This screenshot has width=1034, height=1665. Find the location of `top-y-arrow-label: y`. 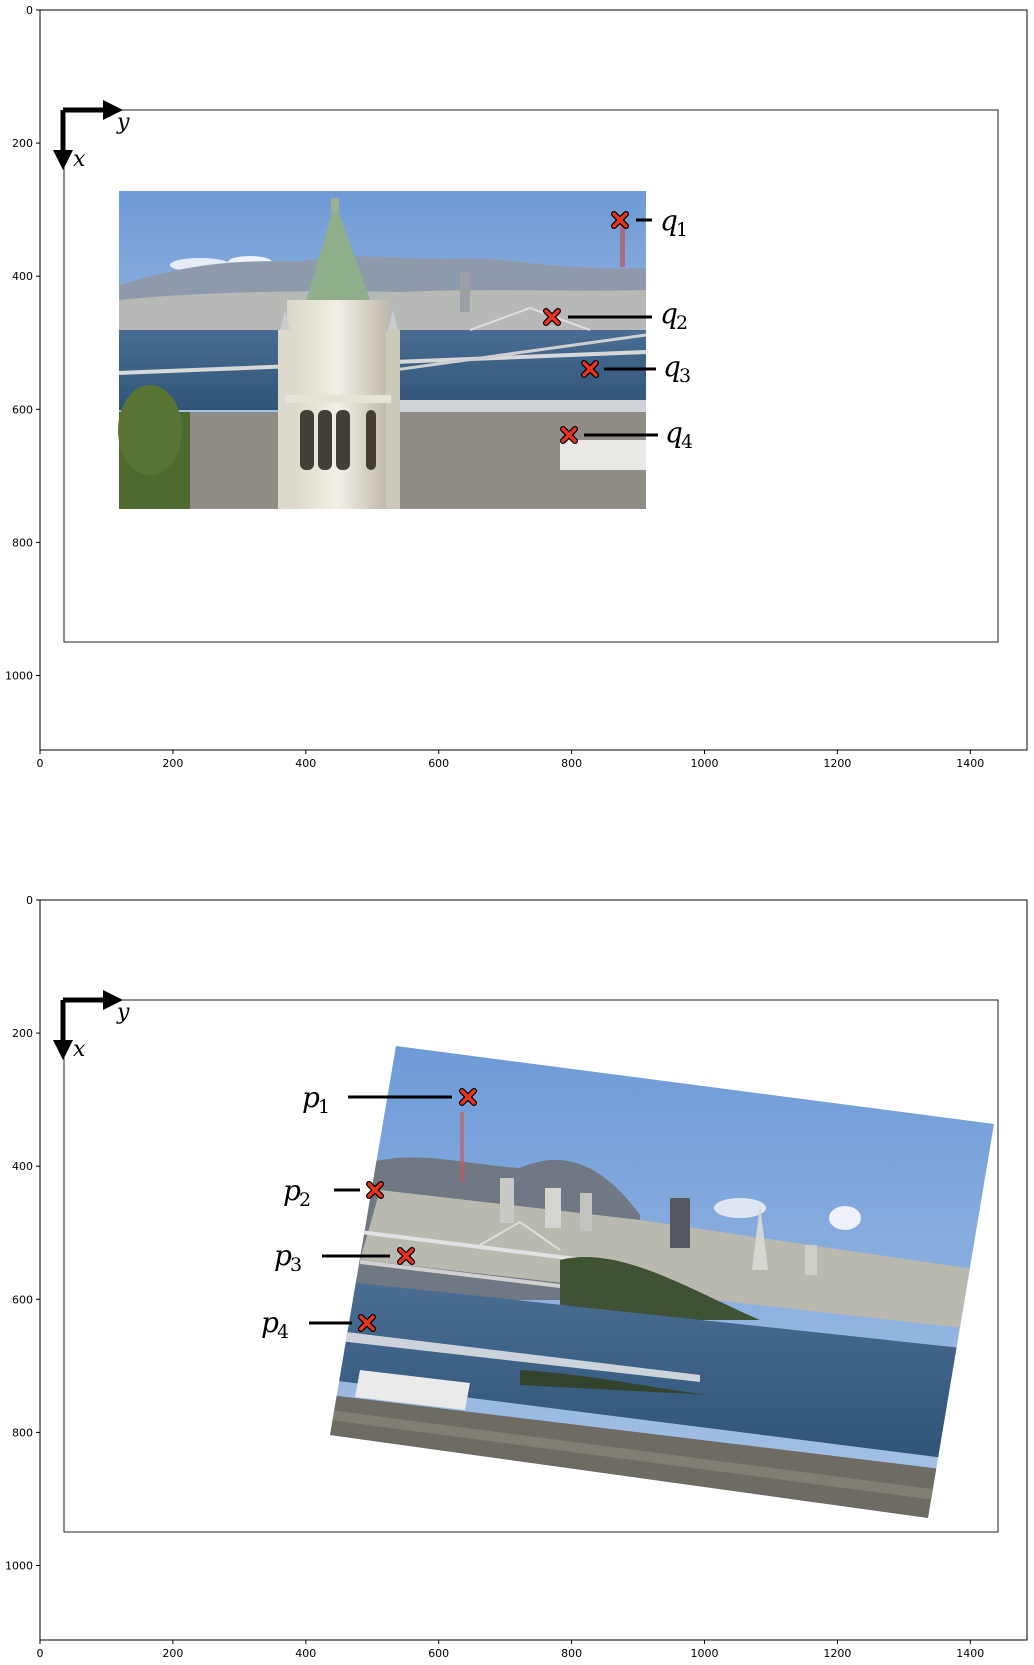

top-y-arrow-label: y is located at coordinates (123, 122).